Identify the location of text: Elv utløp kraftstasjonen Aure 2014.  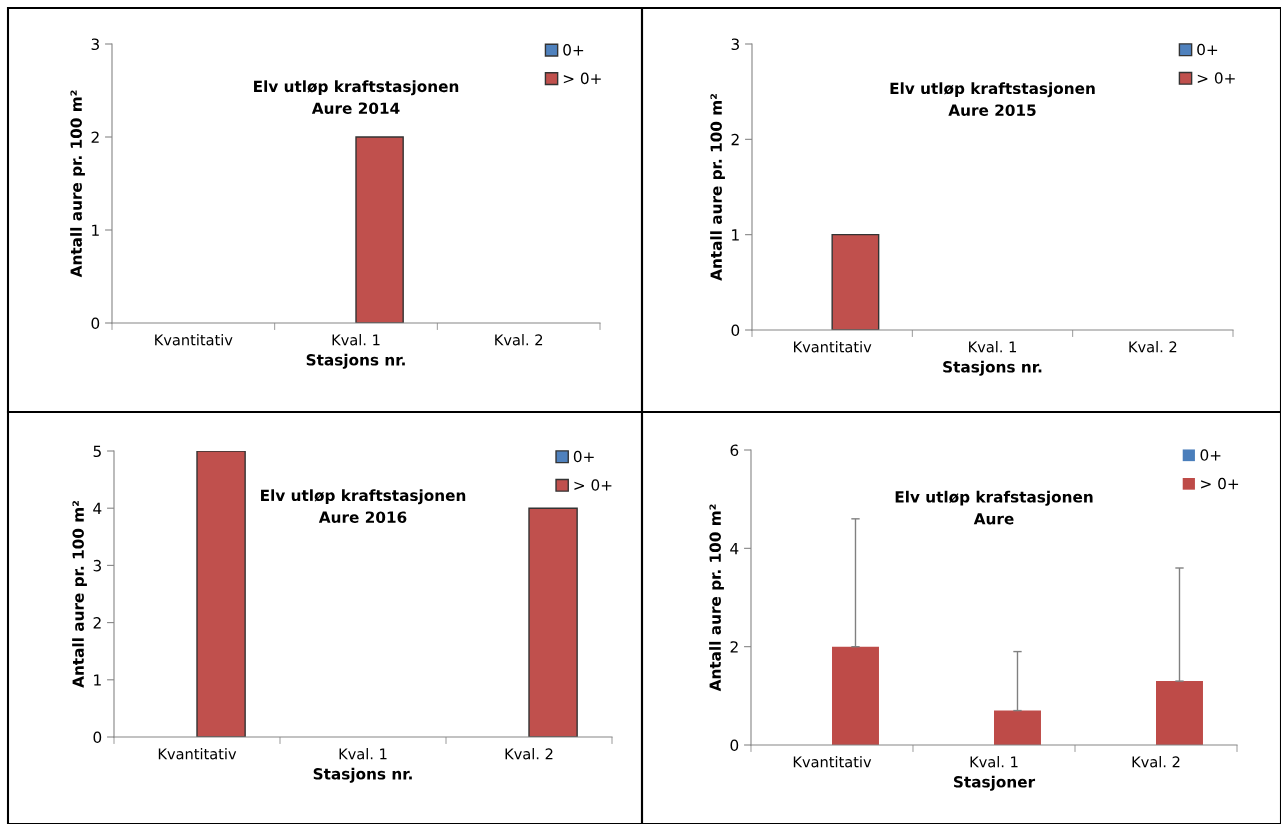
(356, 97).